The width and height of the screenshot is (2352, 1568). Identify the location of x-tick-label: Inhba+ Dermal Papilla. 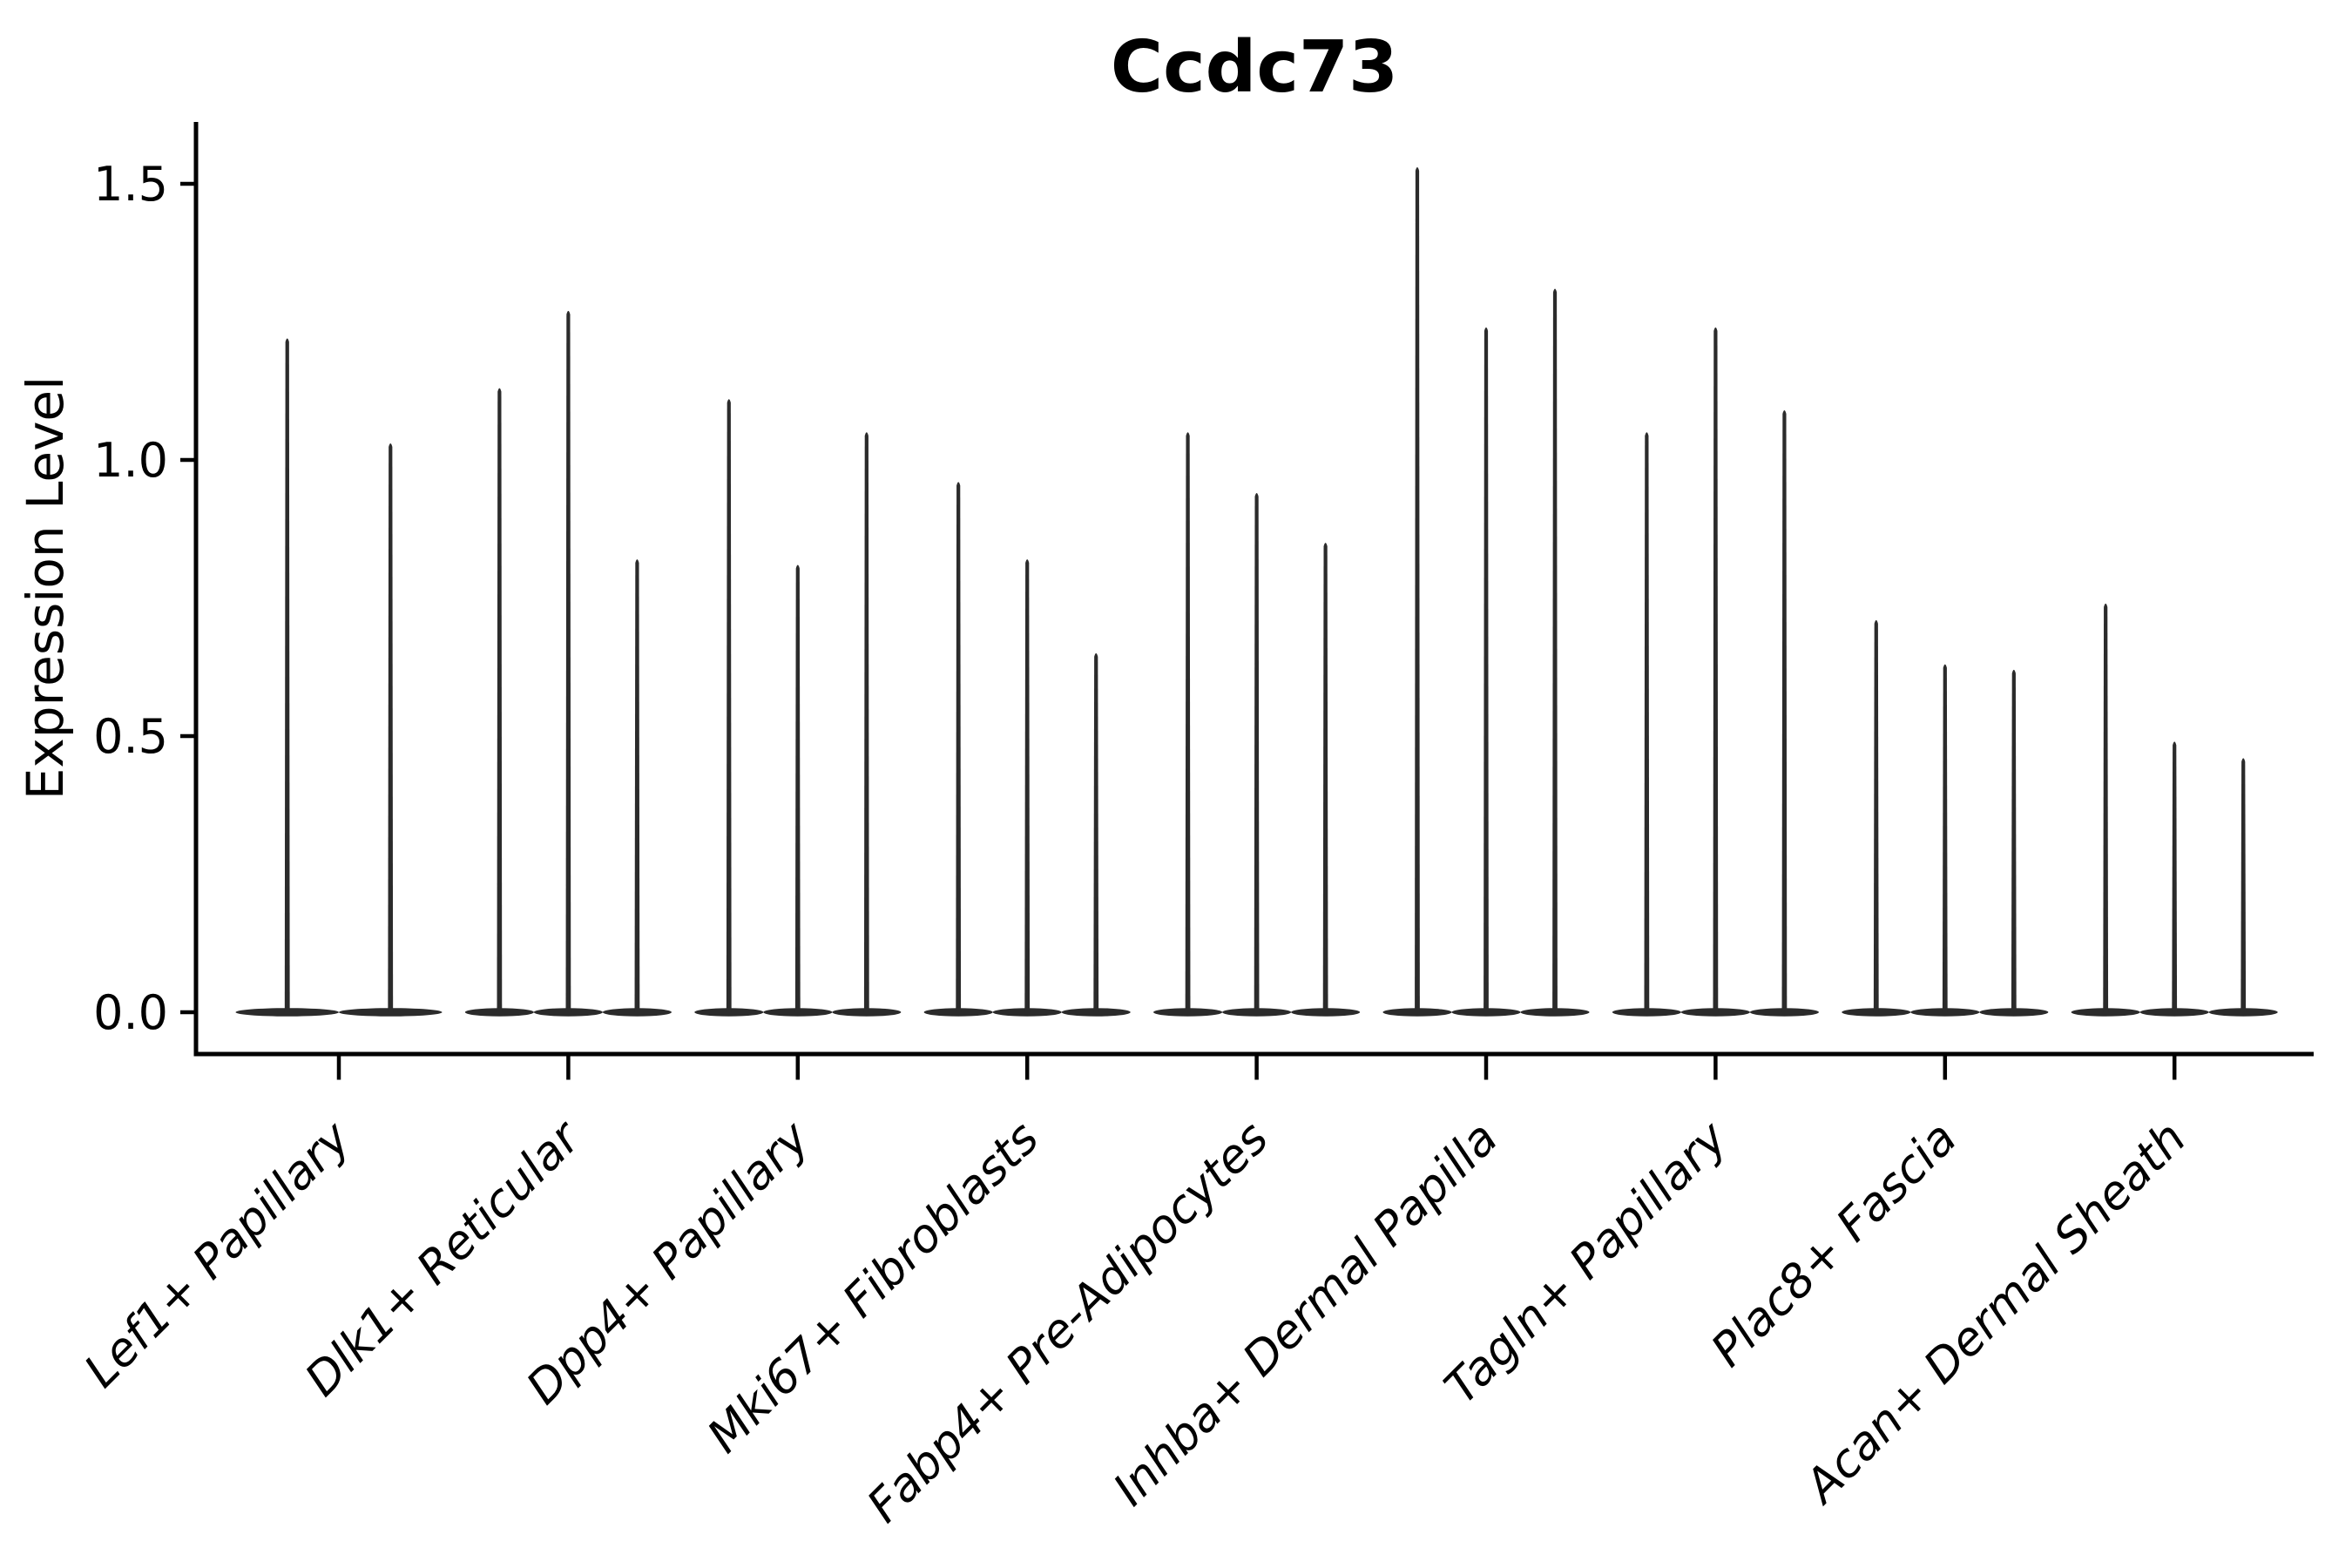
(1306, 1314).